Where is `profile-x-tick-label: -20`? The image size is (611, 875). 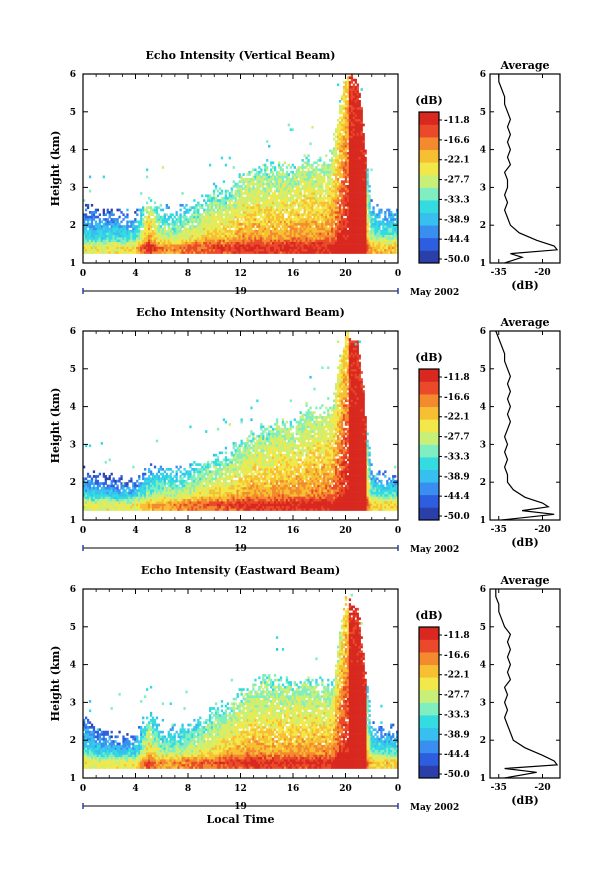 profile-x-tick-label: -20 is located at coordinates (542, 273).